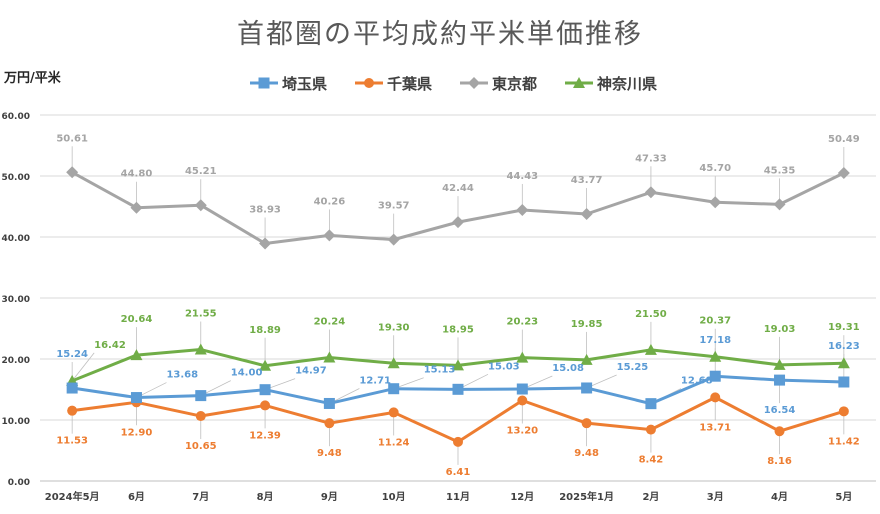  What do you see at coordinates (440, 370) in the screenshot?
I see `data-label: 15.13` at bounding box center [440, 370].